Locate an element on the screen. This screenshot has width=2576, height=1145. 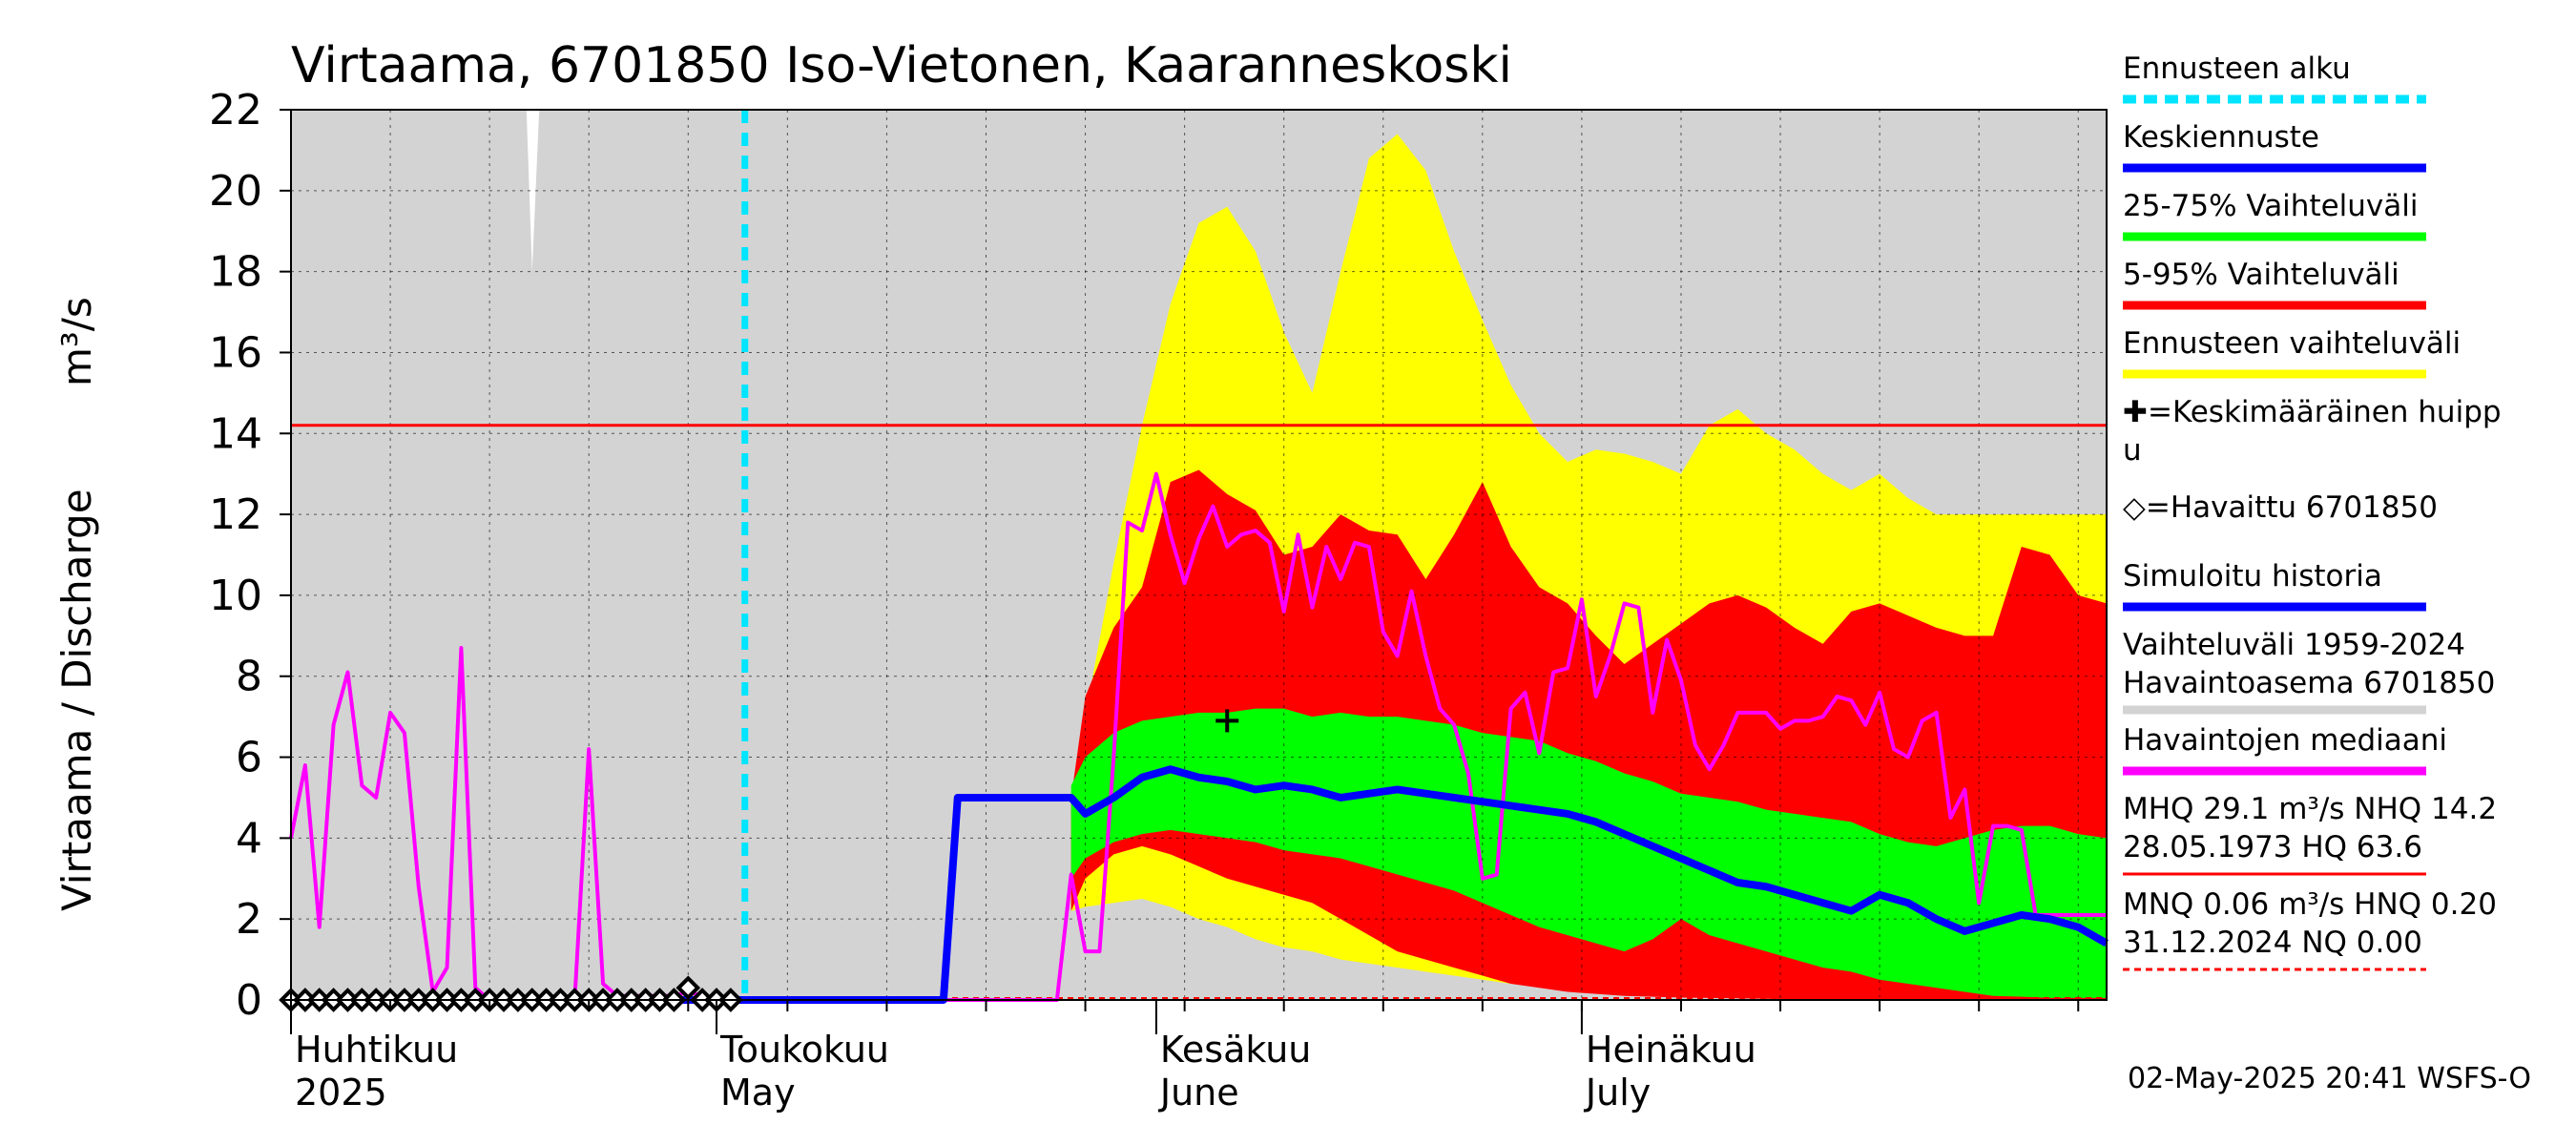
y-axis-unit: m³/s is located at coordinates (76, 341).